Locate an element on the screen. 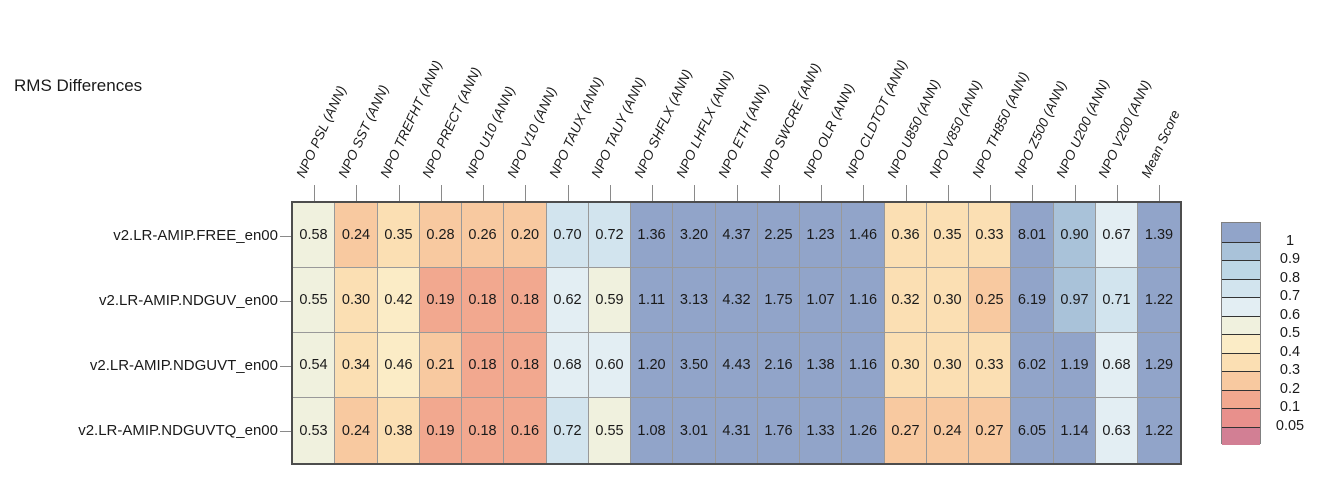 Image resolution: width=1319 pixels, height=497 pixels. heatmap-cell: 0.19 is located at coordinates (441, 430).